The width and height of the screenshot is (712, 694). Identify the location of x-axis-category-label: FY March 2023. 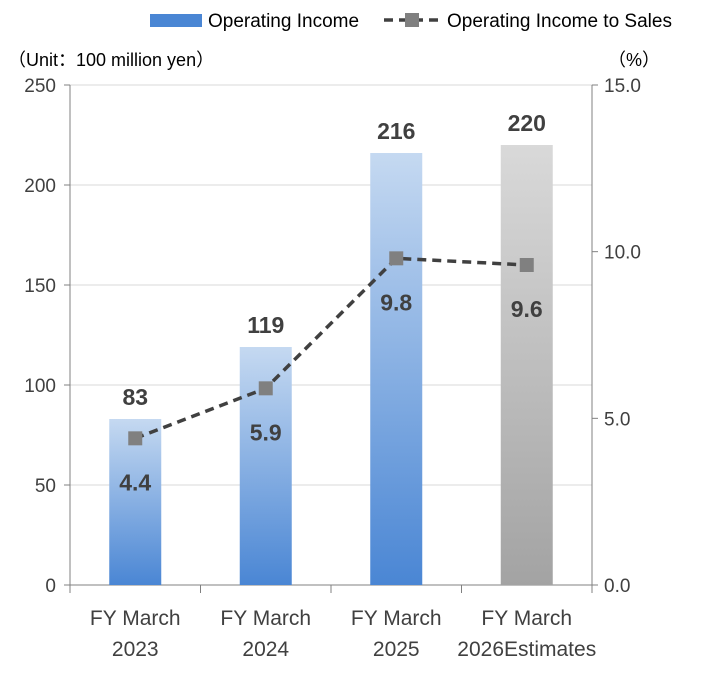
(135, 634).